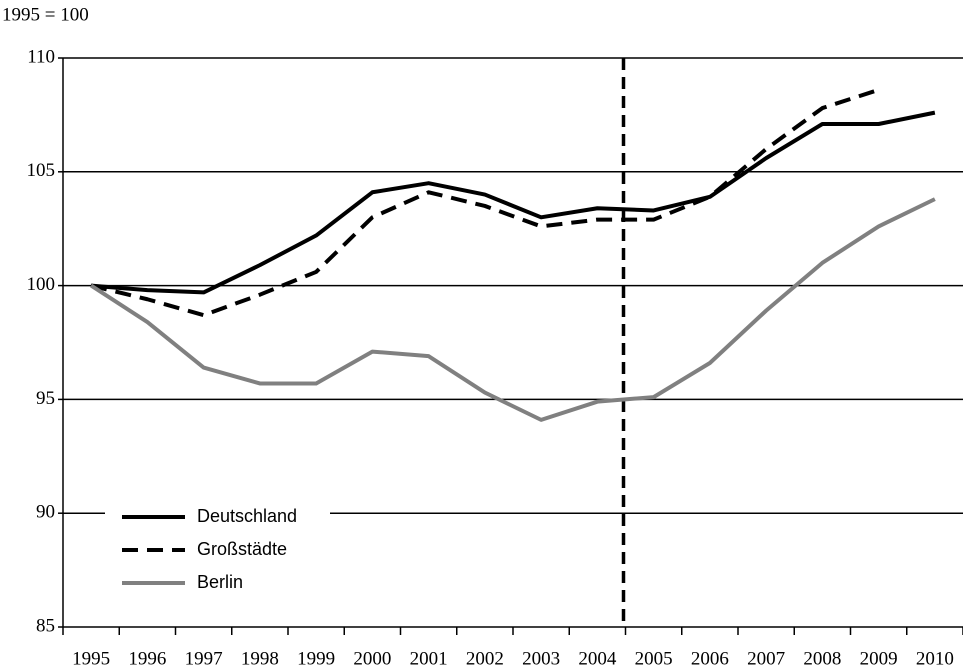 The width and height of the screenshot is (963, 672). What do you see at coordinates (41, 284) in the screenshot?
I see `y-tick-label: 100` at bounding box center [41, 284].